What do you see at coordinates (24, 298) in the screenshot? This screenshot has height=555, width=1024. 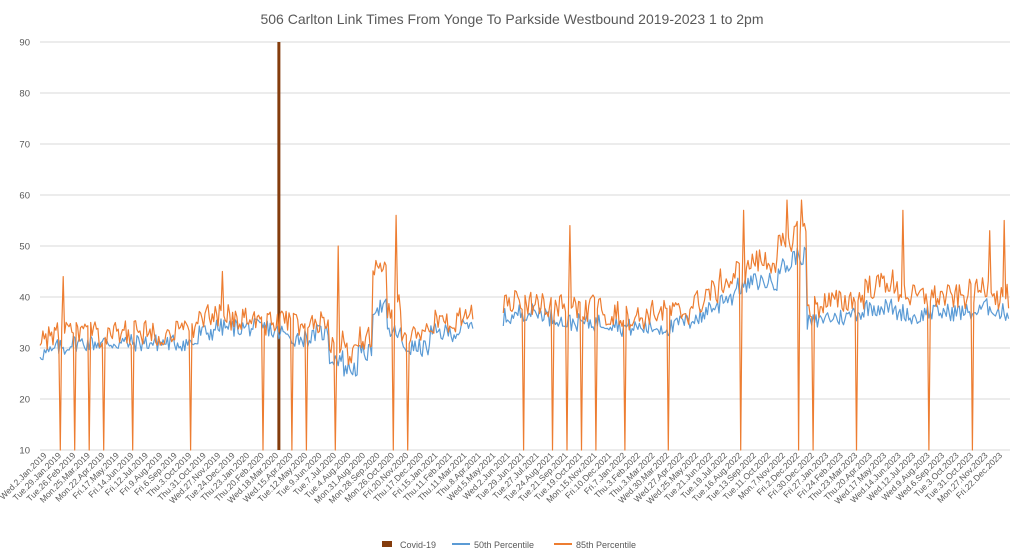 I see `y-tick-label: 40` at bounding box center [24, 298].